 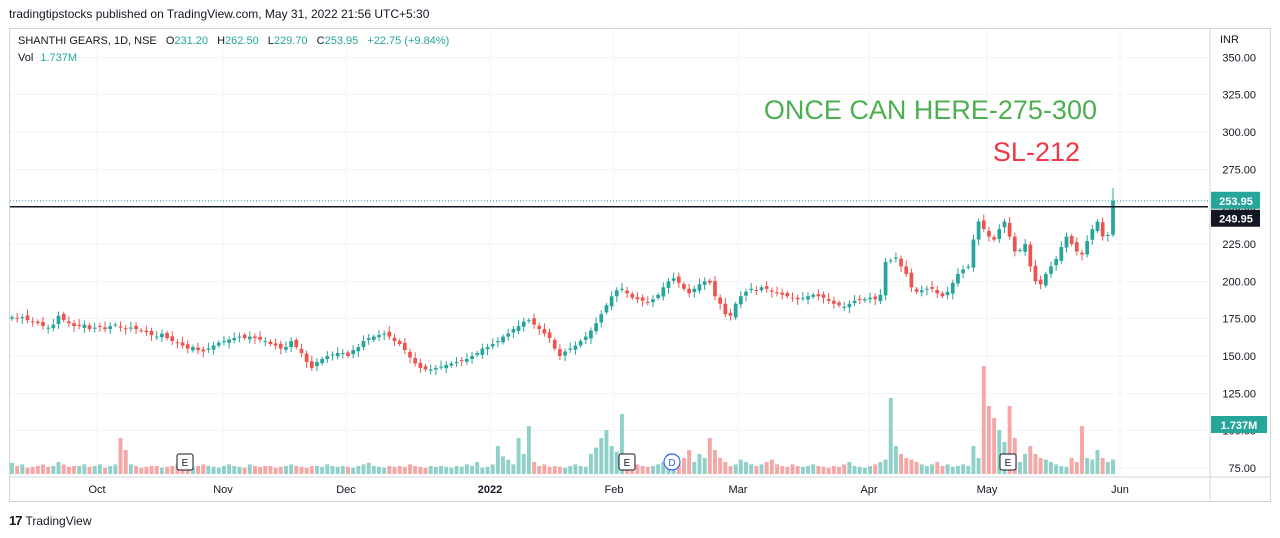 I want to click on dividend-marker-icon, so click(x=672, y=462).